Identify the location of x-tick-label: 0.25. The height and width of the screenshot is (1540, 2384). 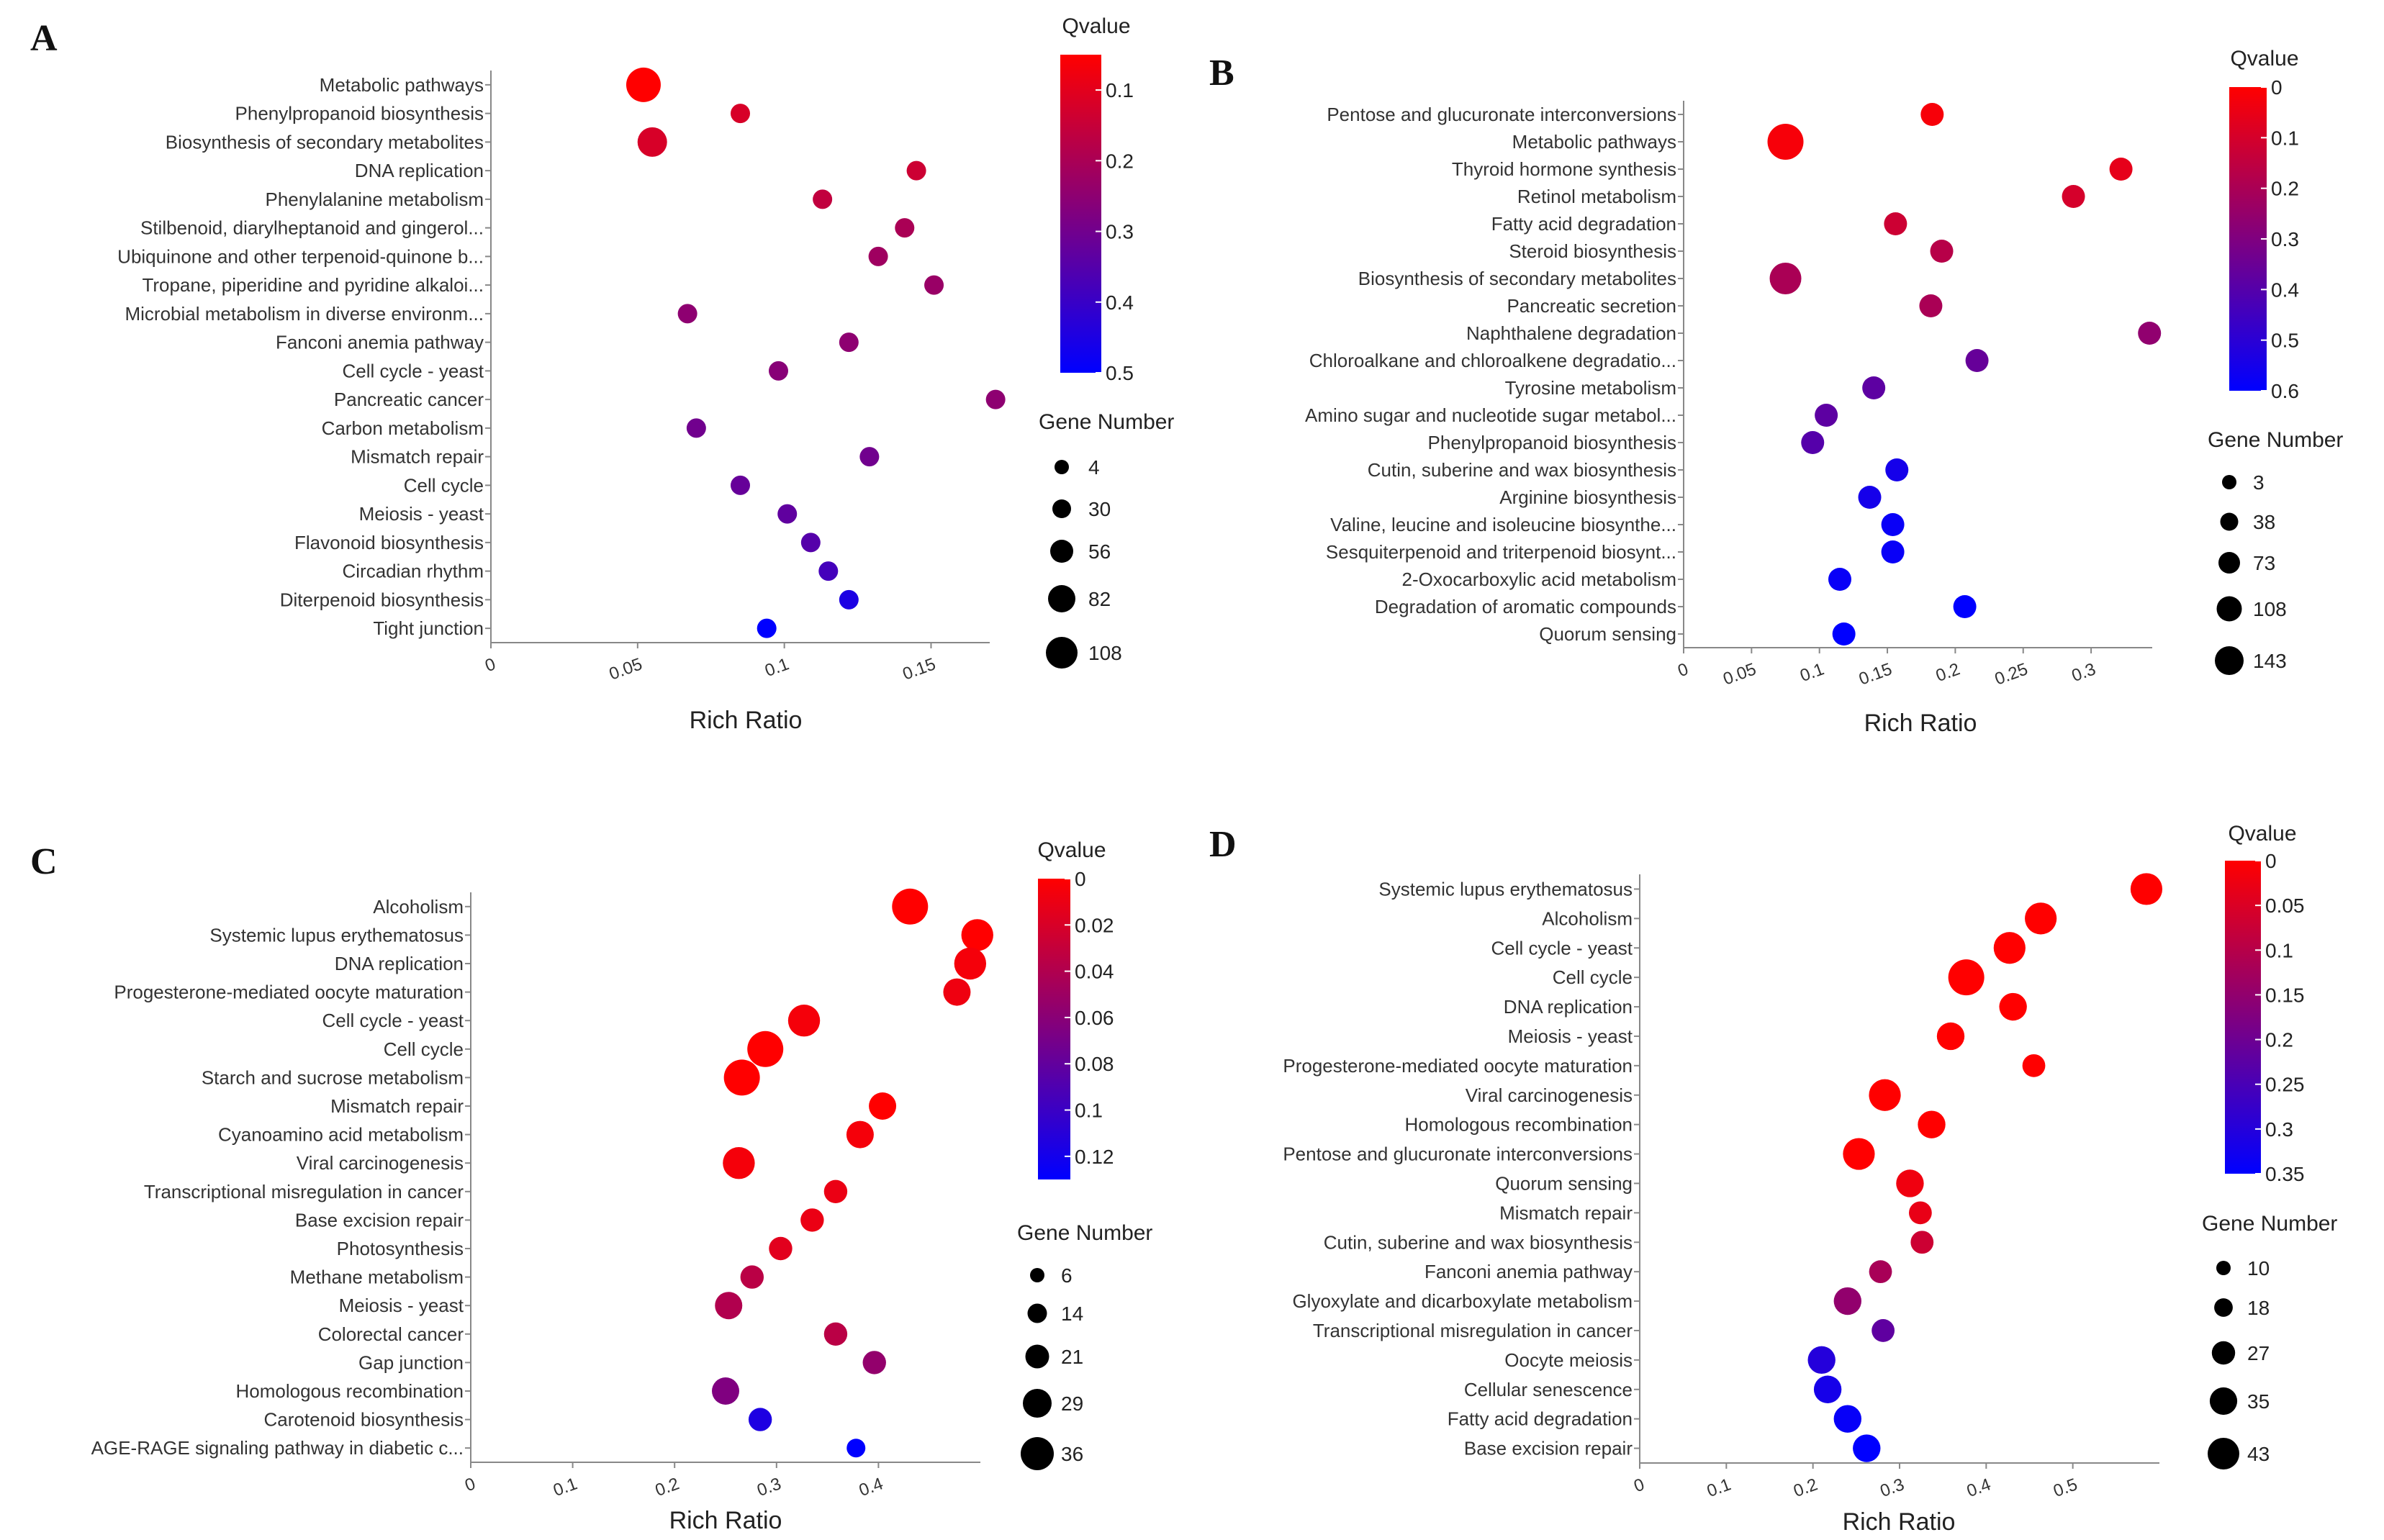
(2011, 674).